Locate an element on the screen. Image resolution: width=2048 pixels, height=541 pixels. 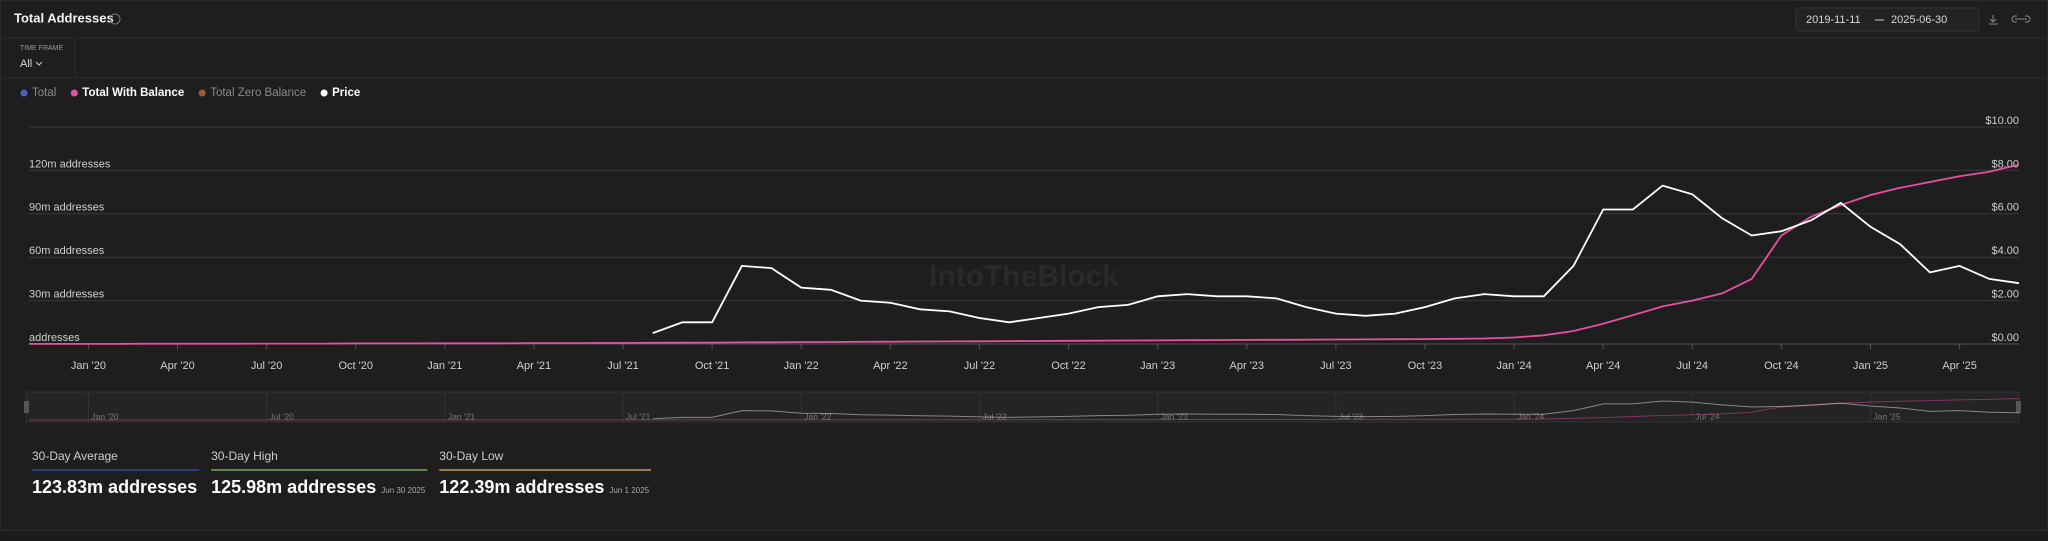
y-tick-label: 30m addresses is located at coordinates (67, 295).